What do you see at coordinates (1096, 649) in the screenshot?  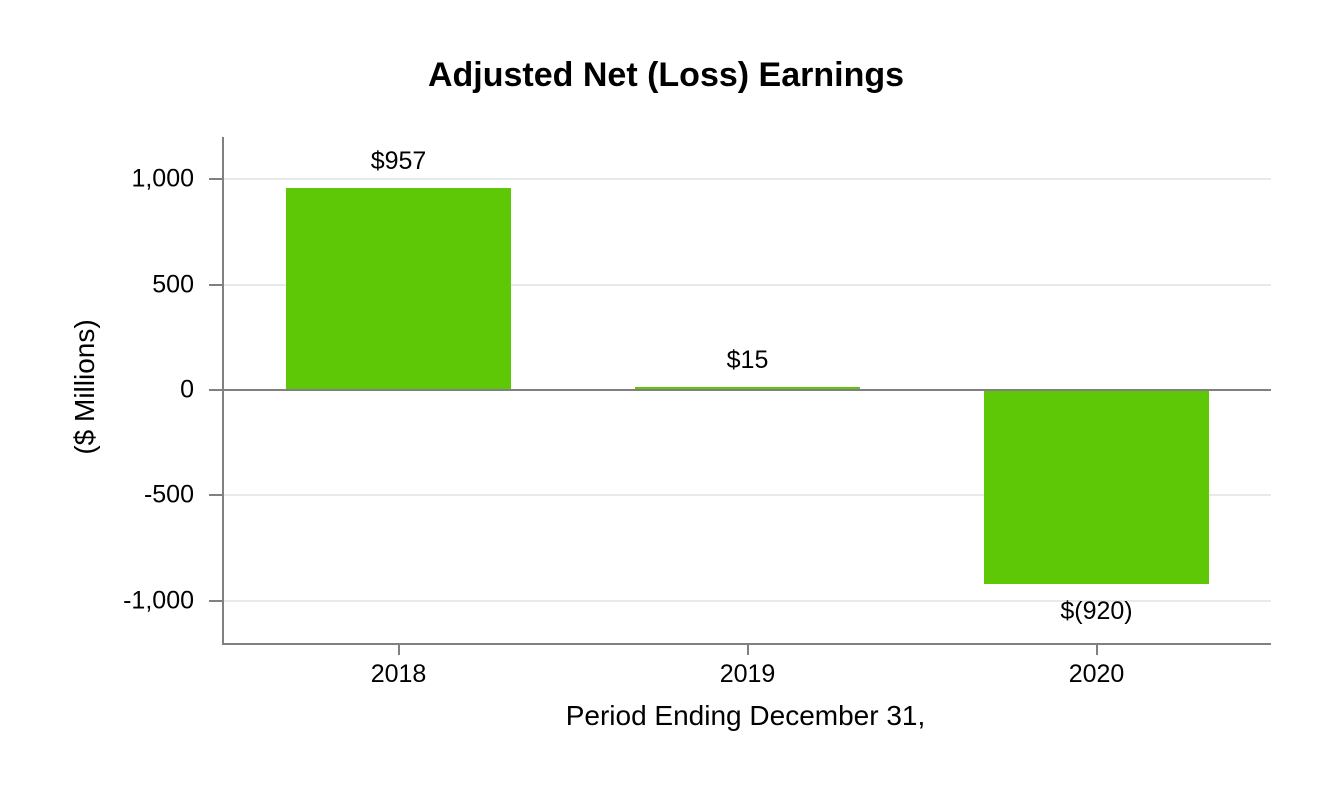 I see `x-tick-2020` at bounding box center [1096, 649].